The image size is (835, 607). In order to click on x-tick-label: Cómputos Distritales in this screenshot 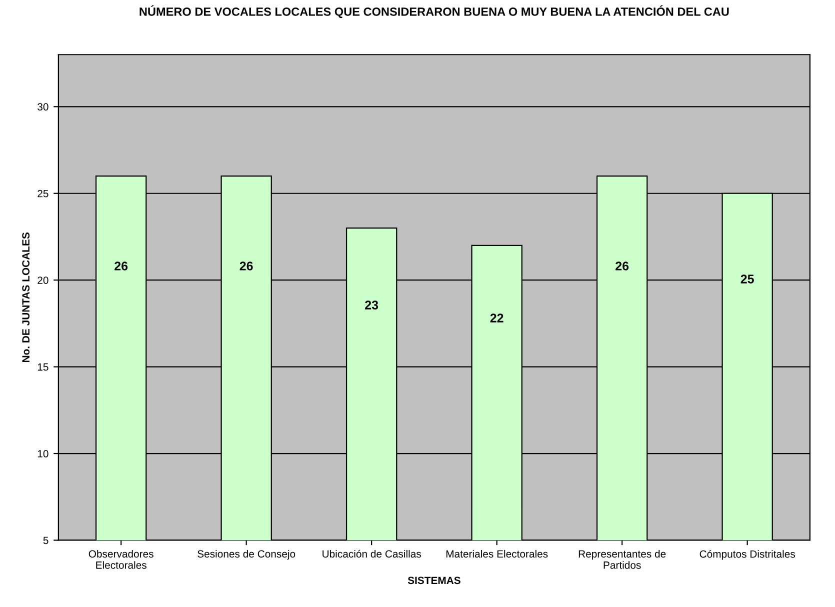, I will do `click(747, 555)`.